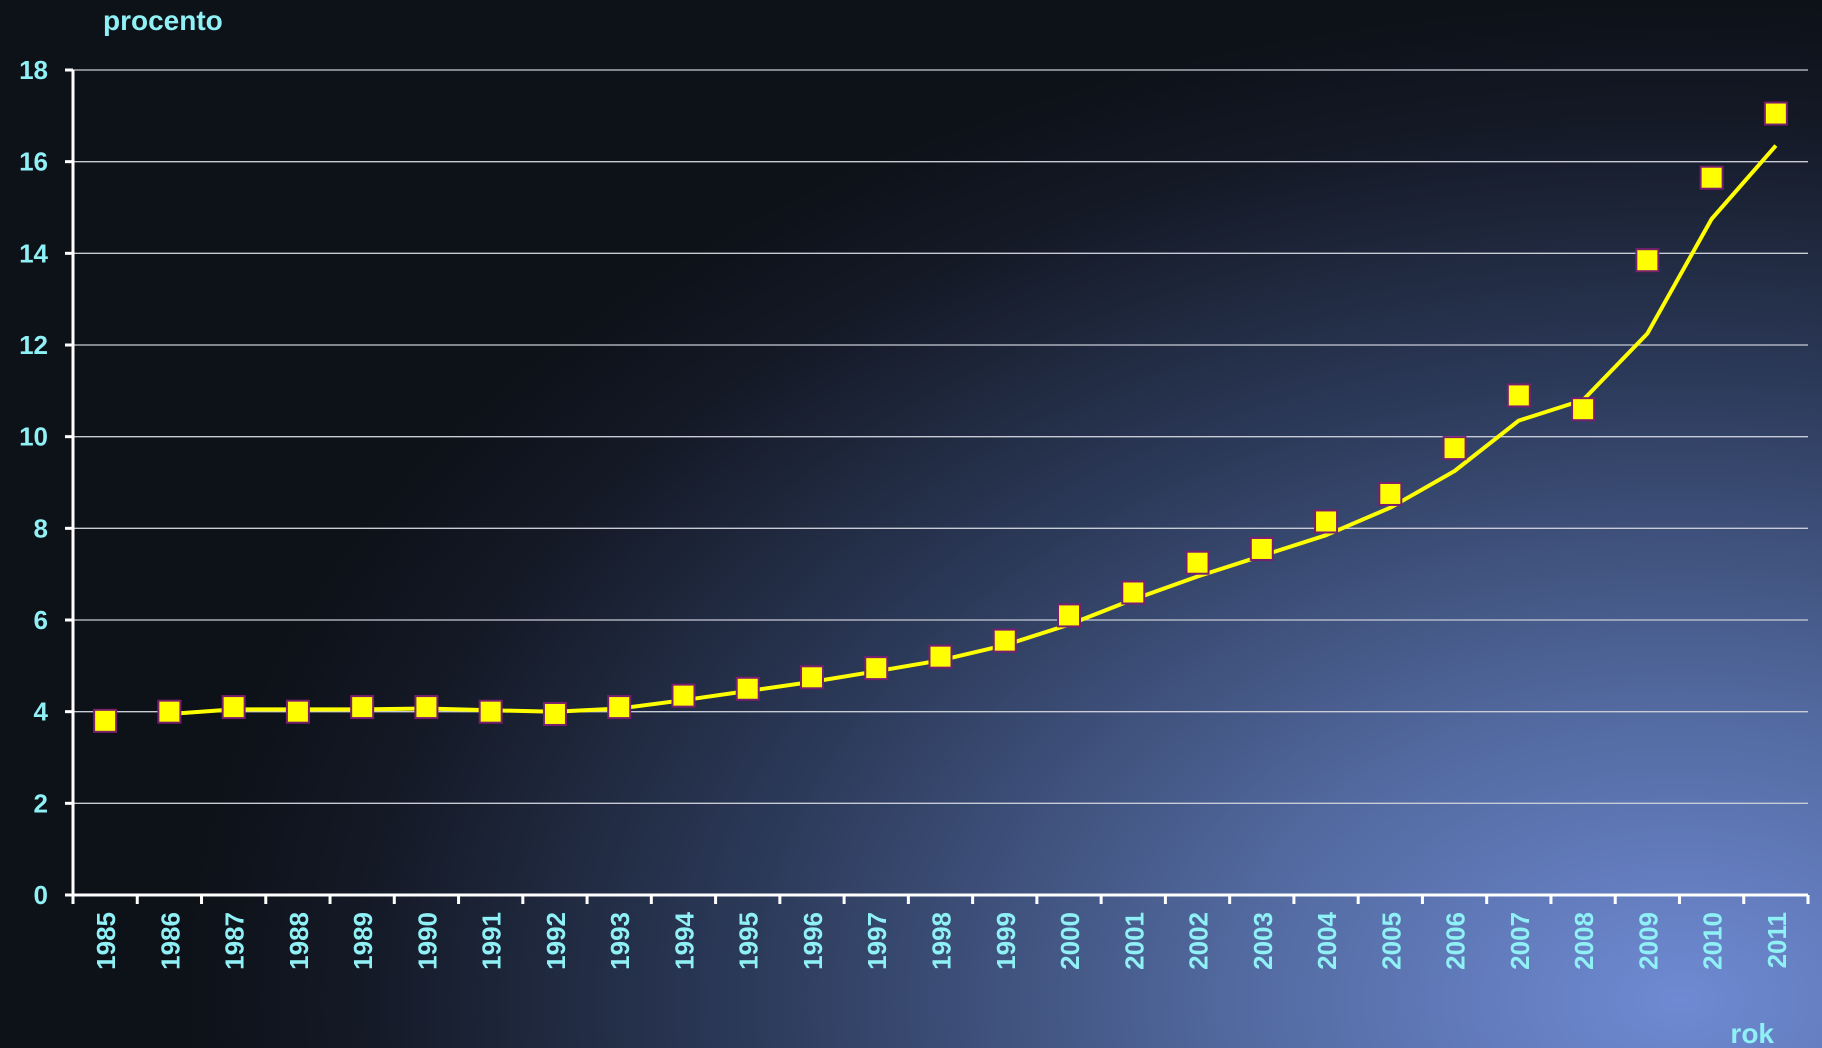  Describe the element at coordinates (749, 941) in the screenshot. I see `x-tick-label: 1995` at that location.